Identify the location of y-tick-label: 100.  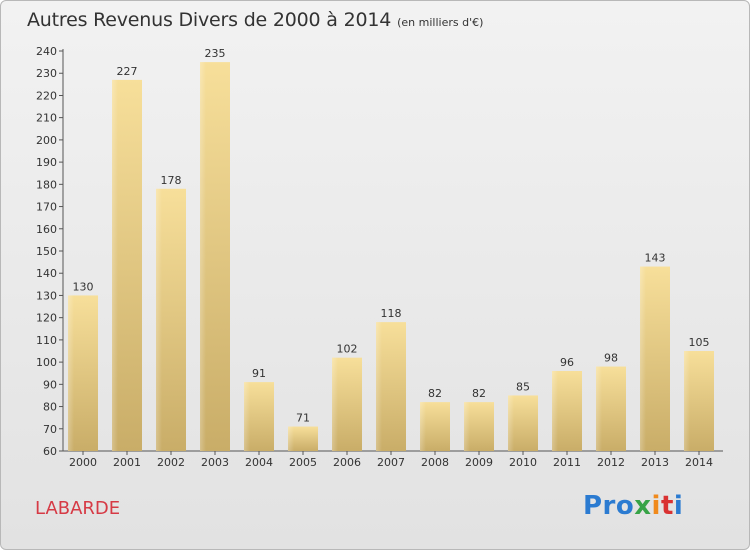
(46, 362).